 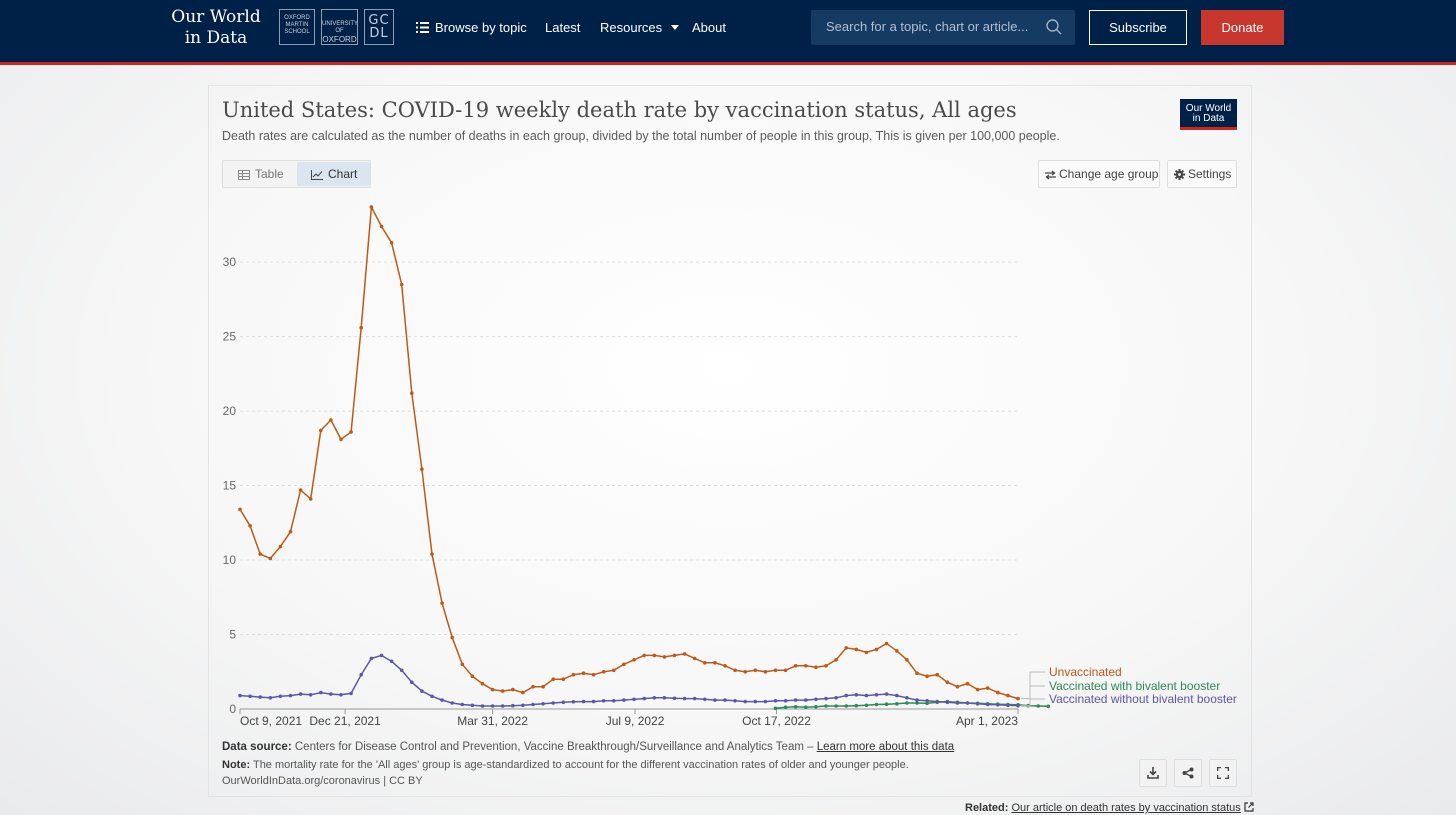 What do you see at coordinates (1208, 108) in the screenshot?
I see `logo-line-1: Our World` at bounding box center [1208, 108].